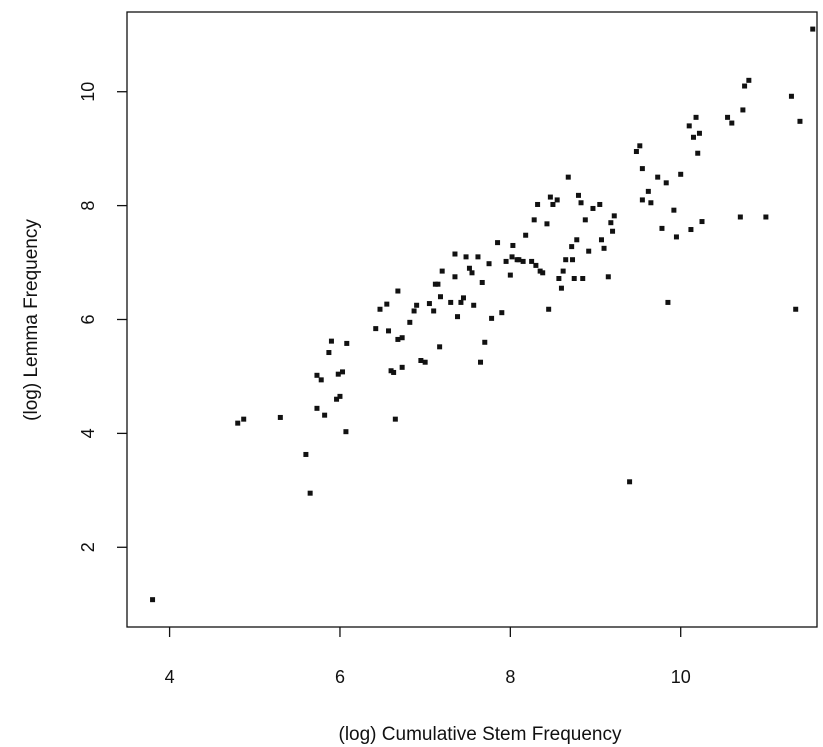  Describe the element at coordinates (510, 677) in the screenshot. I see `x-tick-label: 8` at that location.